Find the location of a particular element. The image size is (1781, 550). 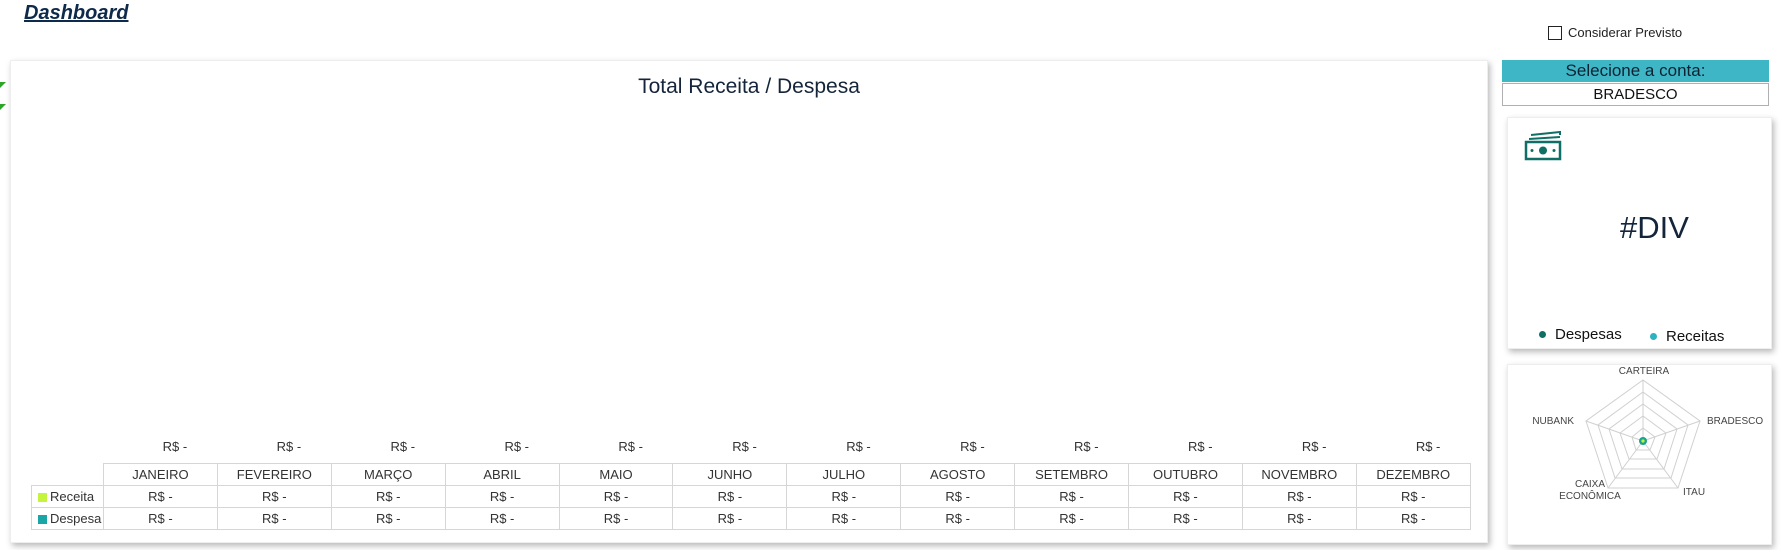

radar-axis-label: BRADESCO is located at coordinates (1735, 421).